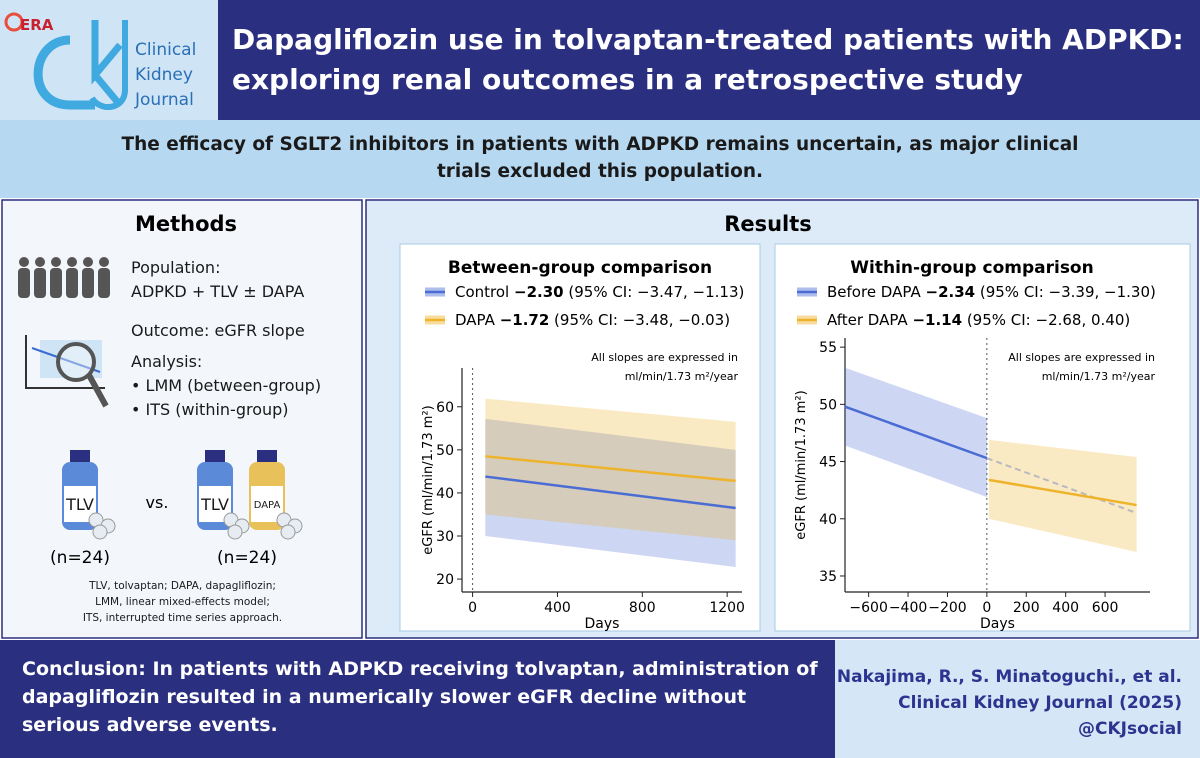 Image resolution: width=1200 pixels, height=758 pixels. I want to click on legend-name: Control, so click(482, 292).